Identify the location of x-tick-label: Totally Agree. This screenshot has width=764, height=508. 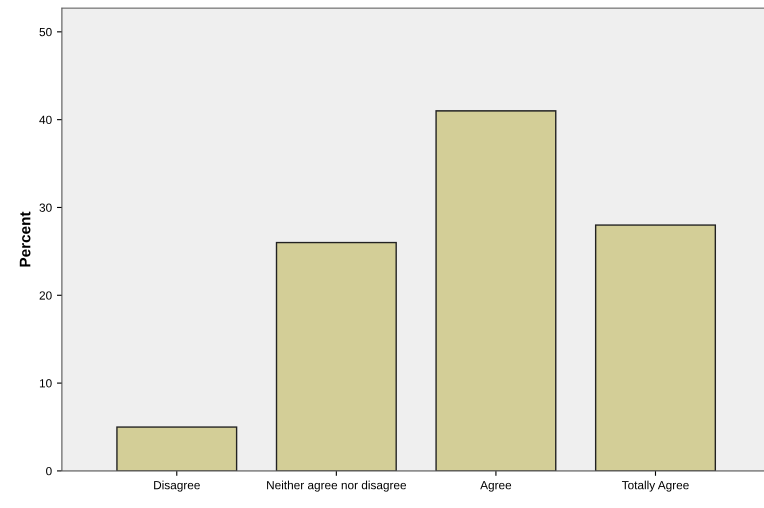
(655, 486).